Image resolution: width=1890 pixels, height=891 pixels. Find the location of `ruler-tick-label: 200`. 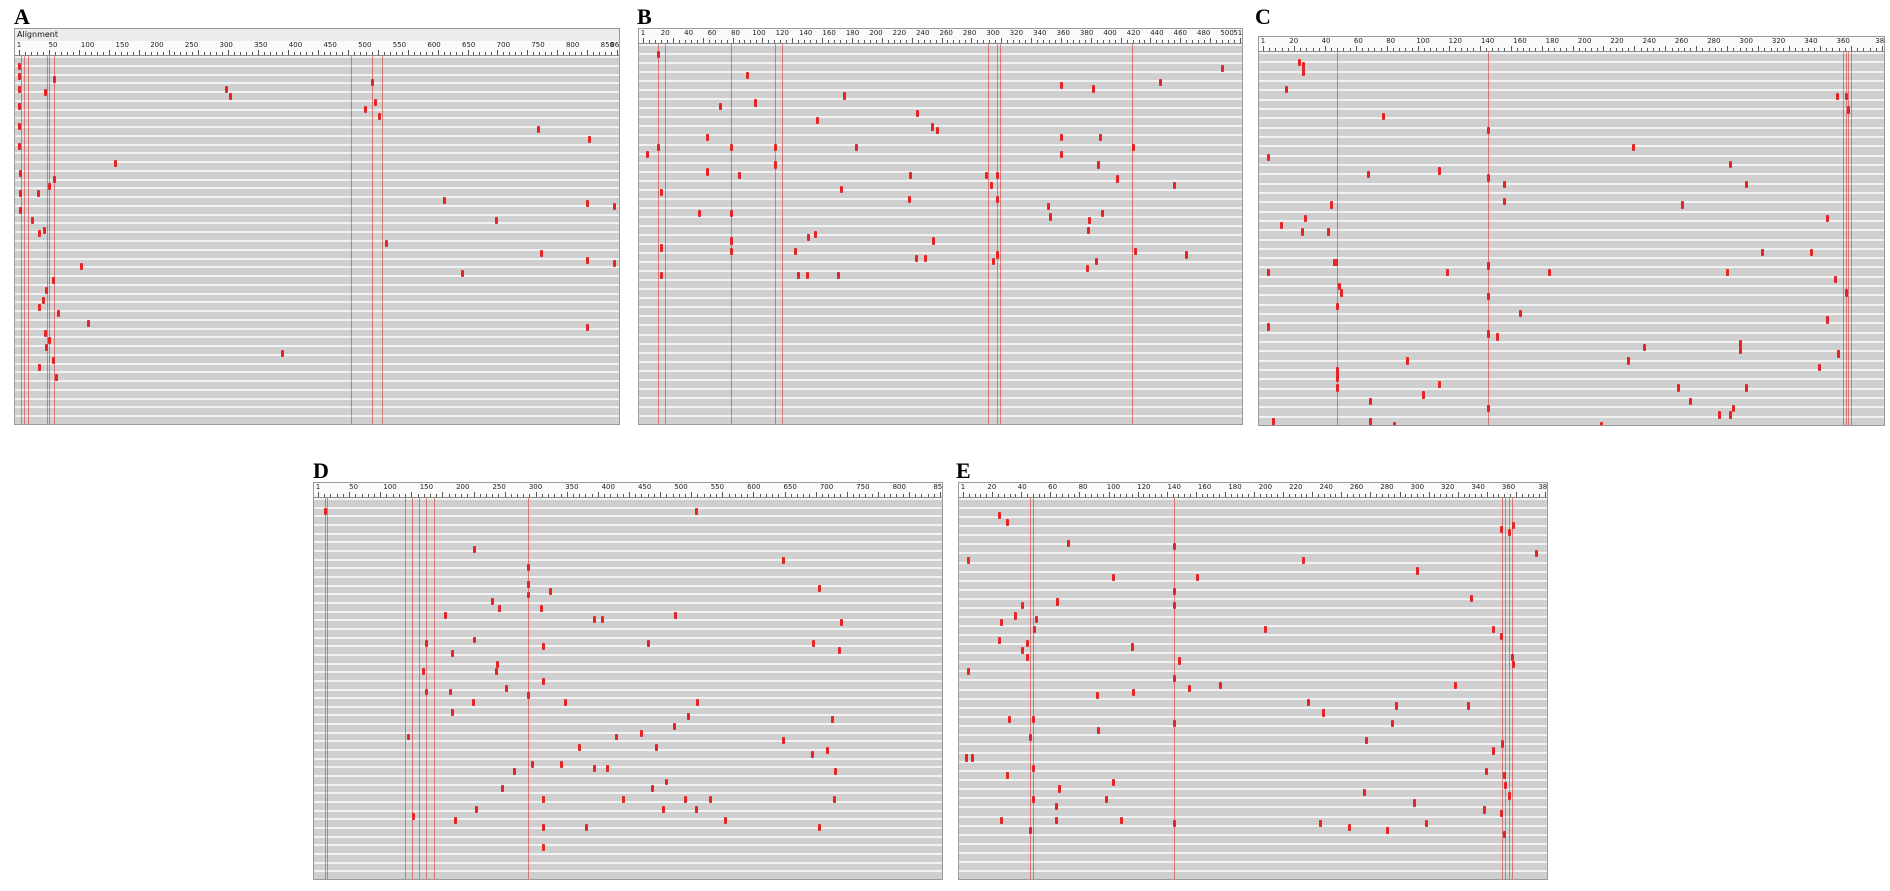

ruler-tick-label: 200 is located at coordinates (876, 33).